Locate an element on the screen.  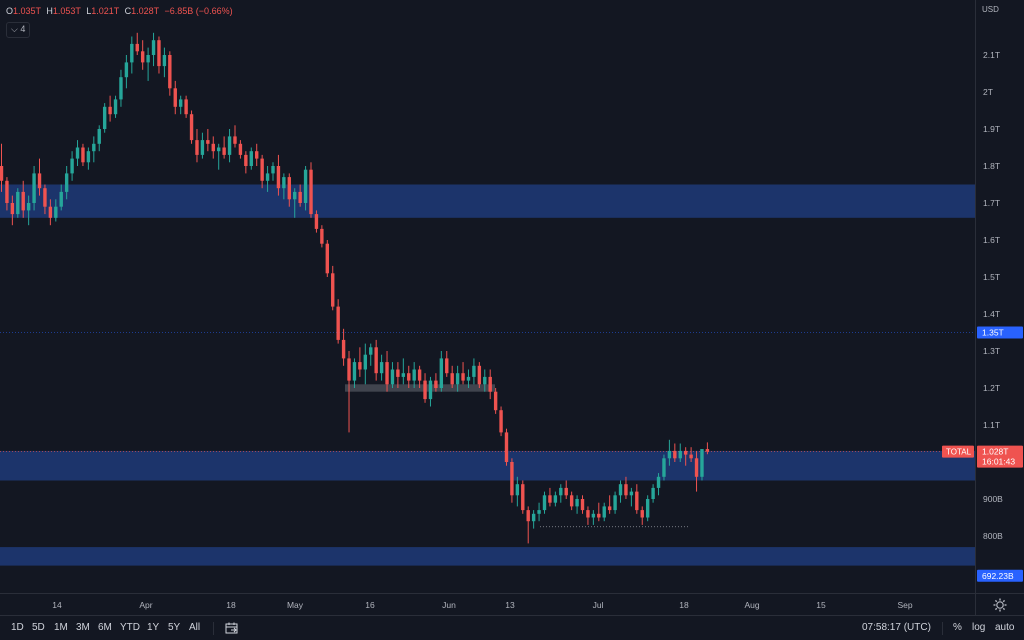
currency-label: USD is located at coordinates (990, 9).